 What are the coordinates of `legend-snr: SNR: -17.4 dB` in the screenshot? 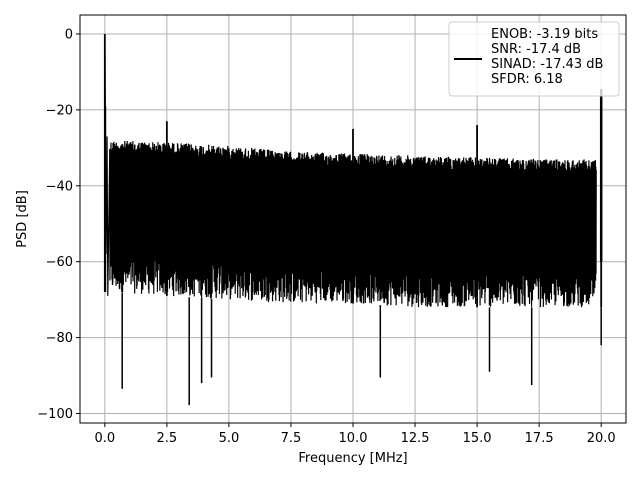 It's located at (536, 49).